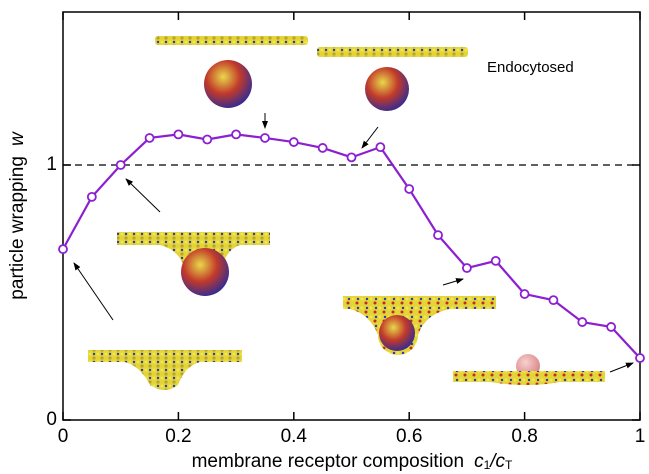 This screenshot has width=649, height=474. What do you see at coordinates (328, 461) in the screenshot?
I see `x-label-text: membrane receptor composition` at bounding box center [328, 461].